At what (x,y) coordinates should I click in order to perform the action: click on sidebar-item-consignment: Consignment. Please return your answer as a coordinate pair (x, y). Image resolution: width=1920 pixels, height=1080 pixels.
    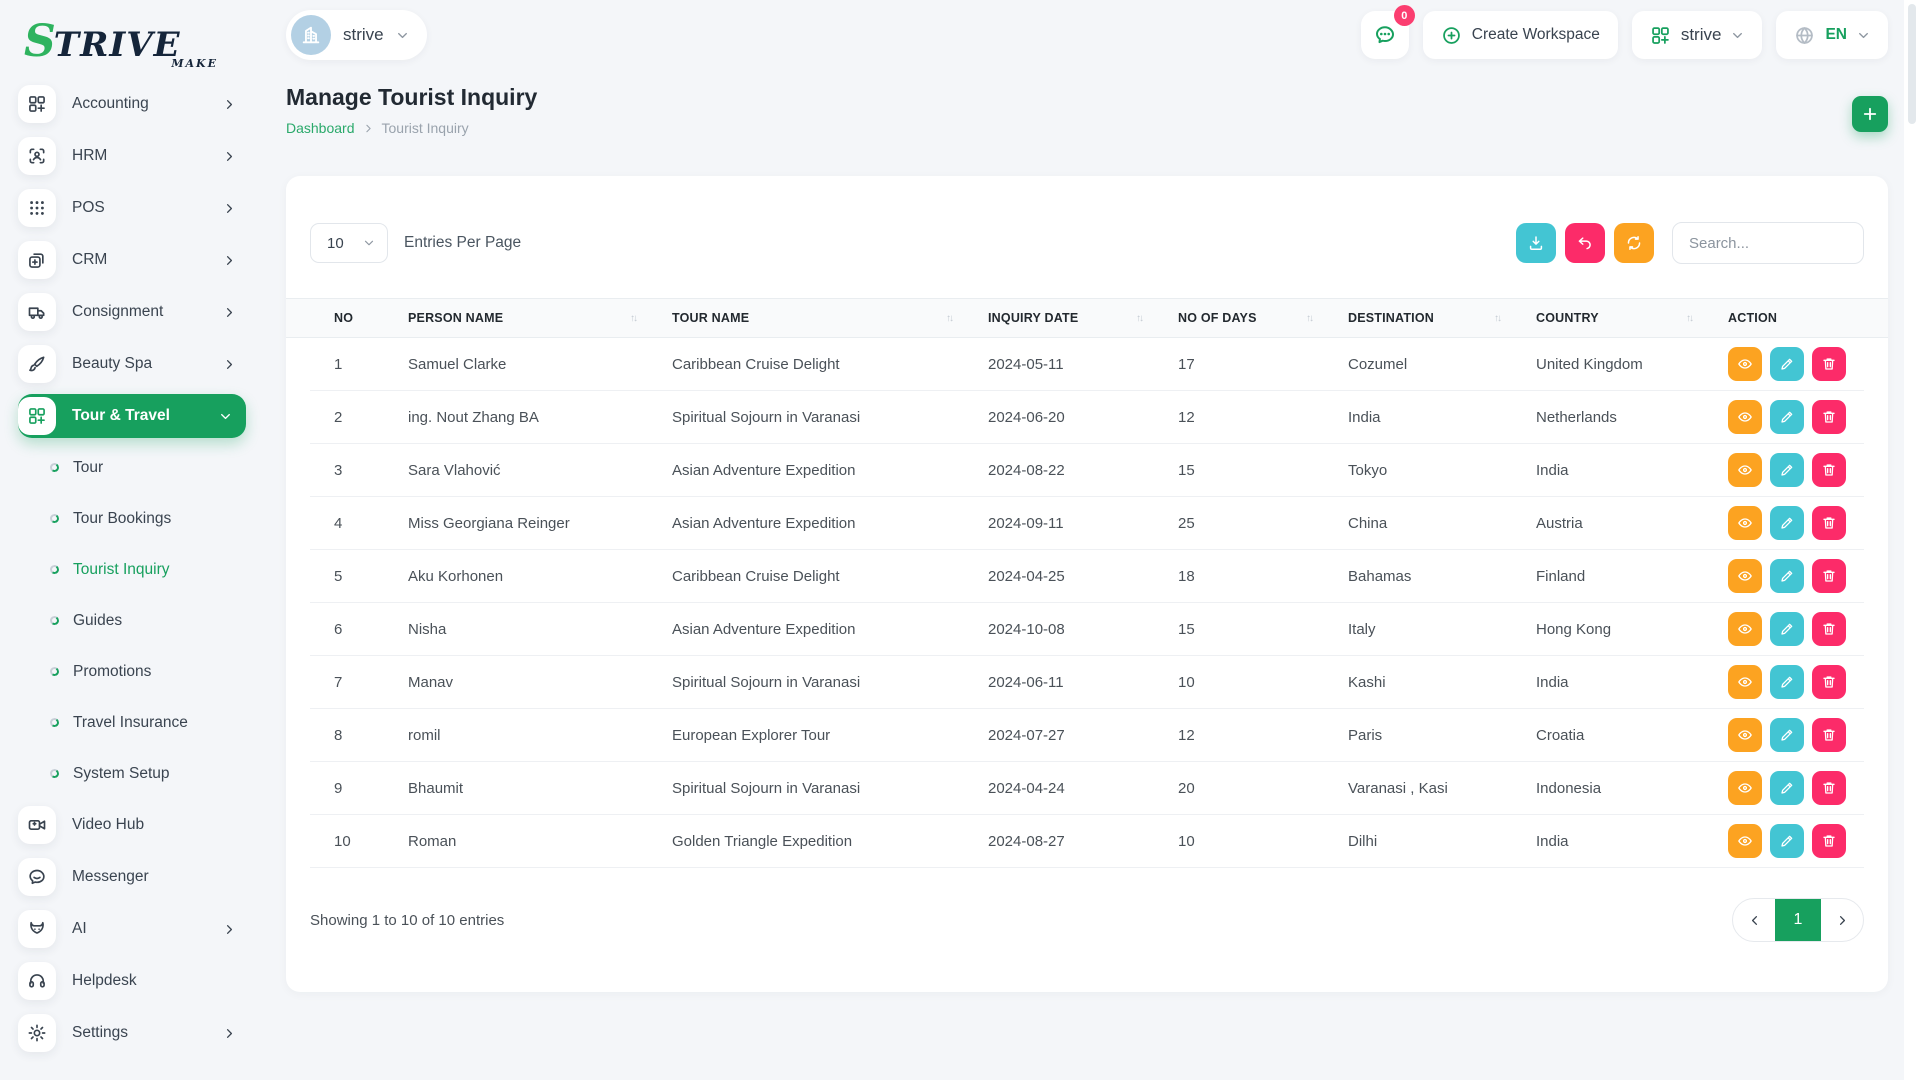
    Looking at the image, I should click on (132, 312).